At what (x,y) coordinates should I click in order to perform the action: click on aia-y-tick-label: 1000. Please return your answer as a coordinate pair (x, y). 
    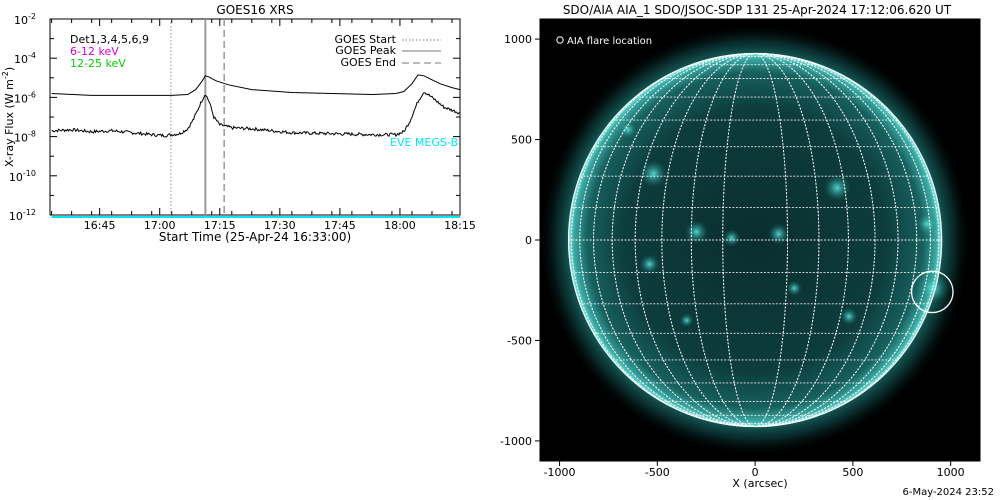
    Looking at the image, I should click on (518, 39).